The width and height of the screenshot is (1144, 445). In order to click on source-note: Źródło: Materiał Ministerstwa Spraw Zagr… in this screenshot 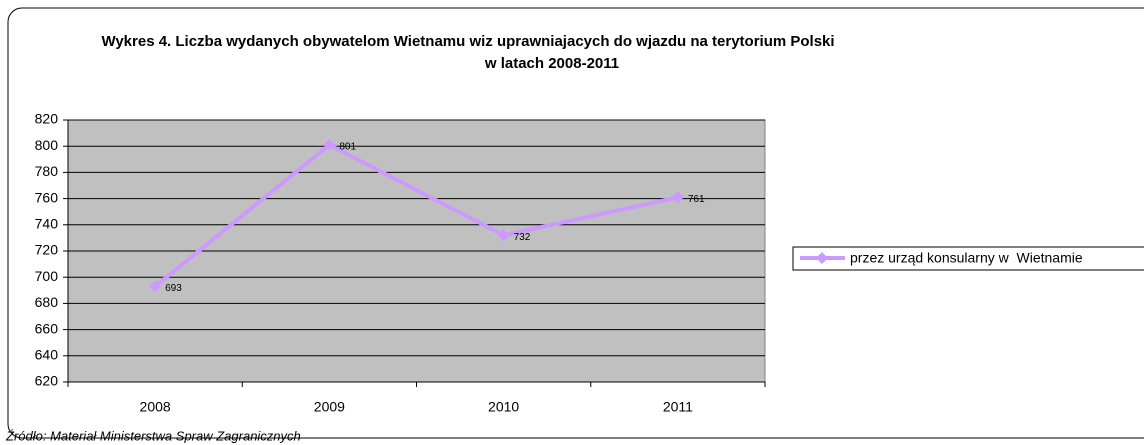, I will do `click(153, 435)`.